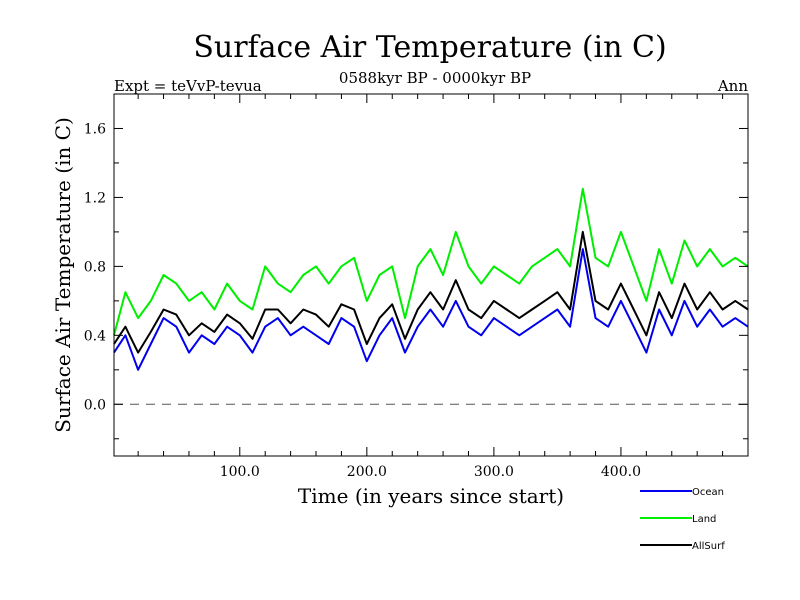 The height and width of the screenshot is (600, 800). What do you see at coordinates (95, 198) in the screenshot?
I see `y-tick-label: 1.2` at bounding box center [95, 198].